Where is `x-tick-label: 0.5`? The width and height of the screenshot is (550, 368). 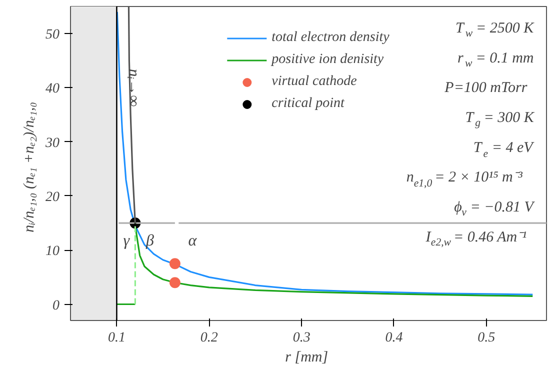 x-tick-label: 0.5 is located at coordinates (487, 338).